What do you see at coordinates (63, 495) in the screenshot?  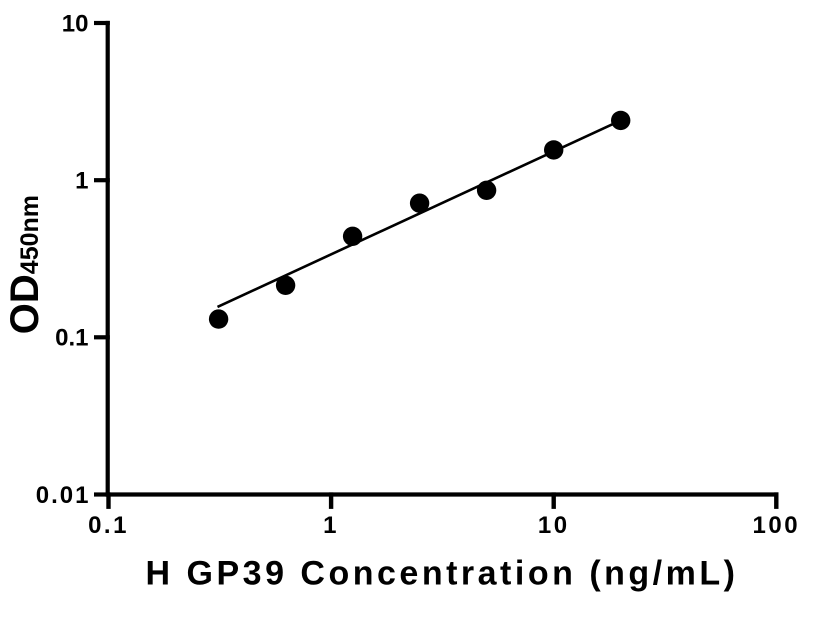 I see `svg-text: 0.01` at bounding box center [63, 495].